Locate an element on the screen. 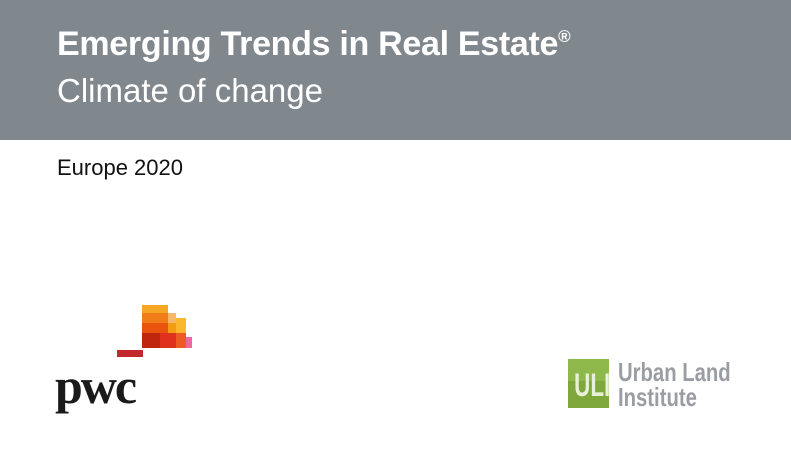 This screenshot has height=466, width=791. uli-logo-mark: ULI is located at coordinates (589, 383).